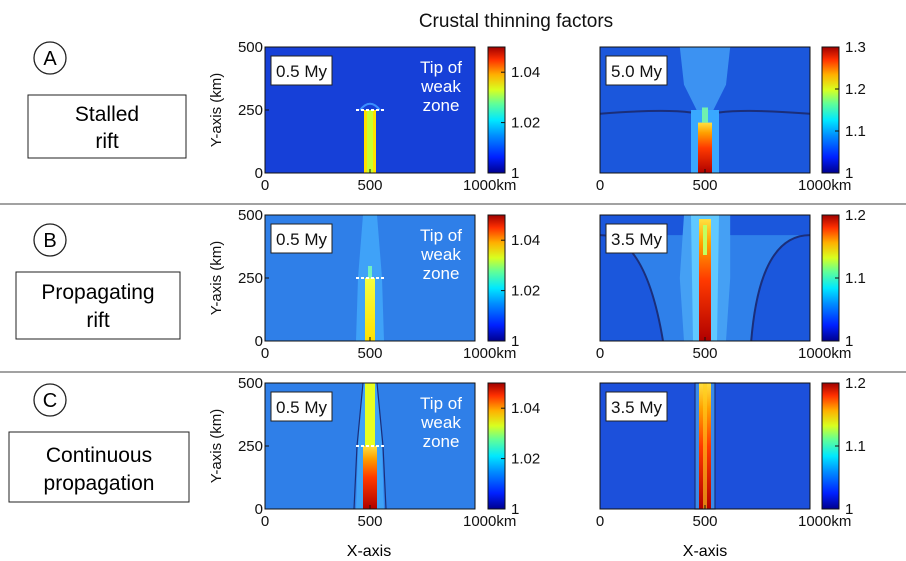  I want to click on contour-right, so click(780, 288).